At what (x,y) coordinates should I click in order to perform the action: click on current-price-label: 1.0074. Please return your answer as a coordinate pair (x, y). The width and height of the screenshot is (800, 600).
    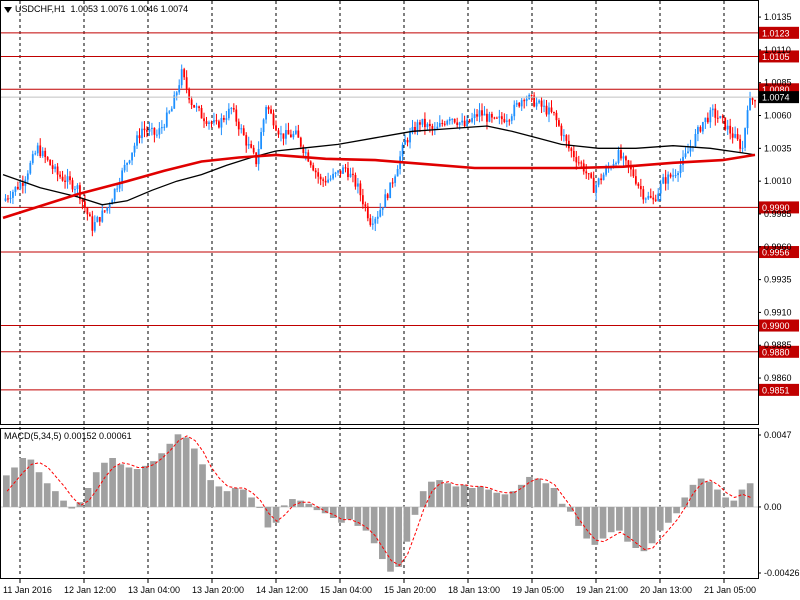
    Looking at the image, I should click on (776, 98).